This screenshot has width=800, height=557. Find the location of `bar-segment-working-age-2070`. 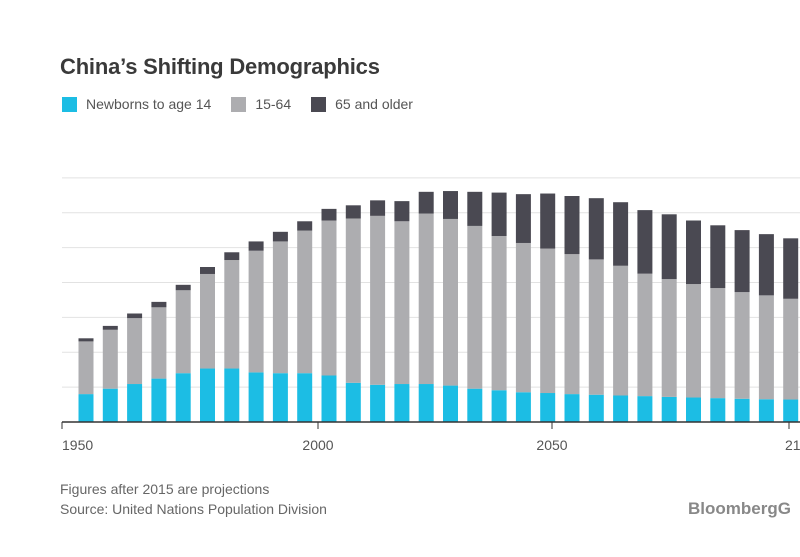

bar-segment-working-age-2070 is located at coordinates (669, 338).